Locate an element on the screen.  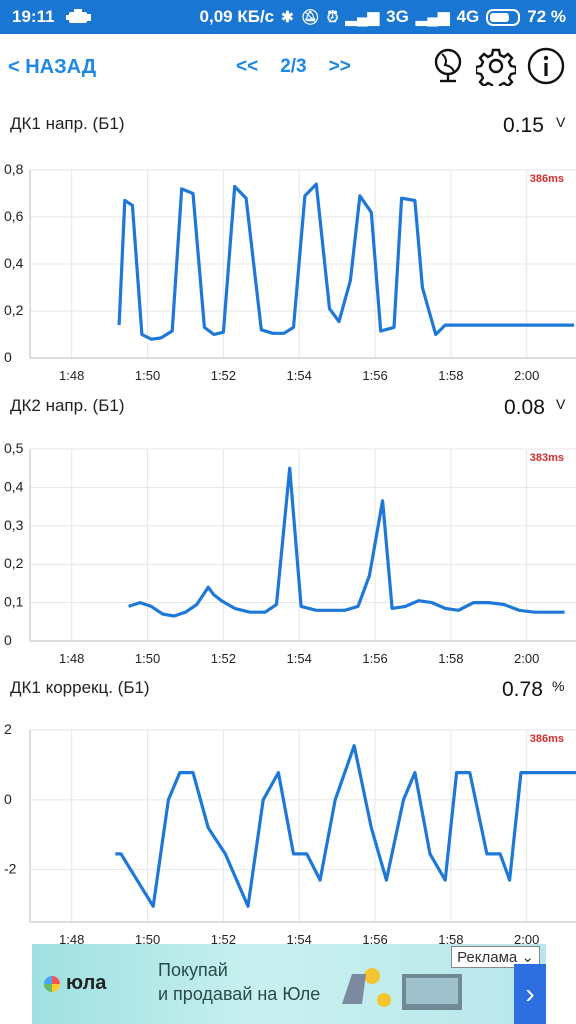
y-tick-label: 0,5 is located at coordinates (14, 448).